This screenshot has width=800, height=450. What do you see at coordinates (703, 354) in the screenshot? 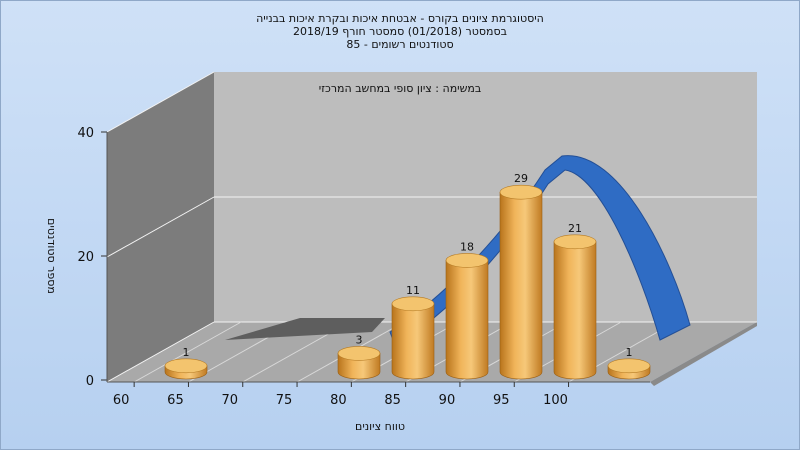
I see `floor-edge` at bounding box center [703, 354].